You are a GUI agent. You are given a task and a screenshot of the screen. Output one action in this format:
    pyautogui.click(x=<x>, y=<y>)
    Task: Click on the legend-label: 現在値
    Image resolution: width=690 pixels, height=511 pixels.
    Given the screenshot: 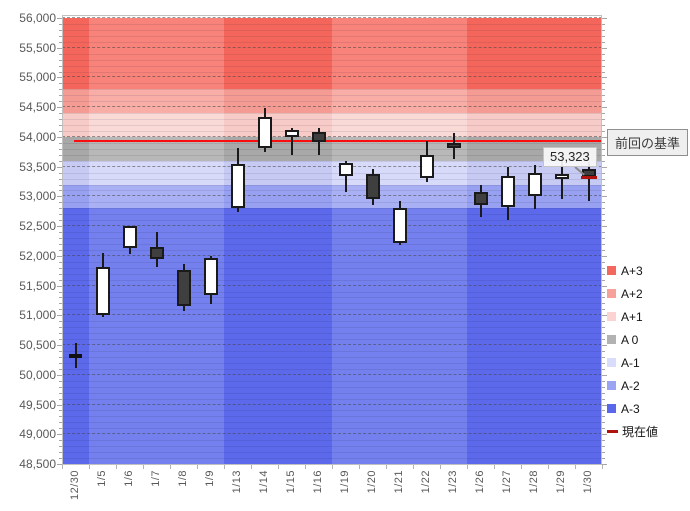 What is the action you would take?
    pyautogui.click(x=640, y=432)
    